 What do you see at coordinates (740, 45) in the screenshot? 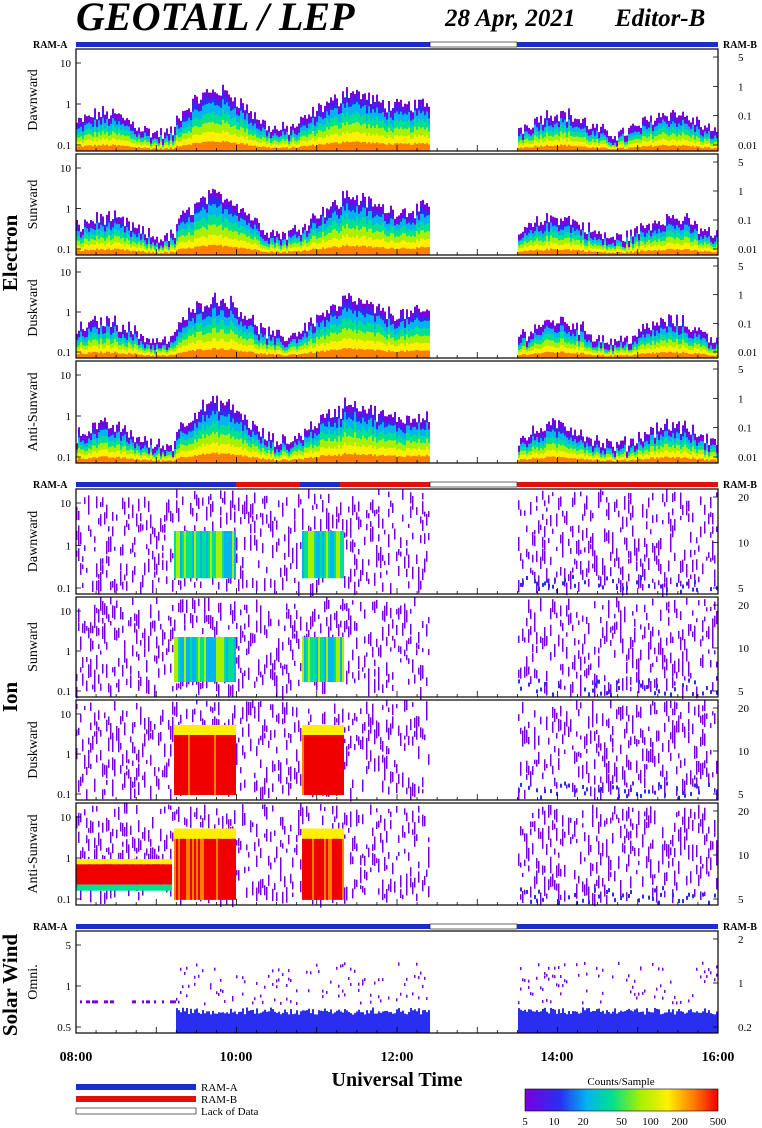
I see `ram-b-label-electron: RAM-B` at bounding box center [740, 45].